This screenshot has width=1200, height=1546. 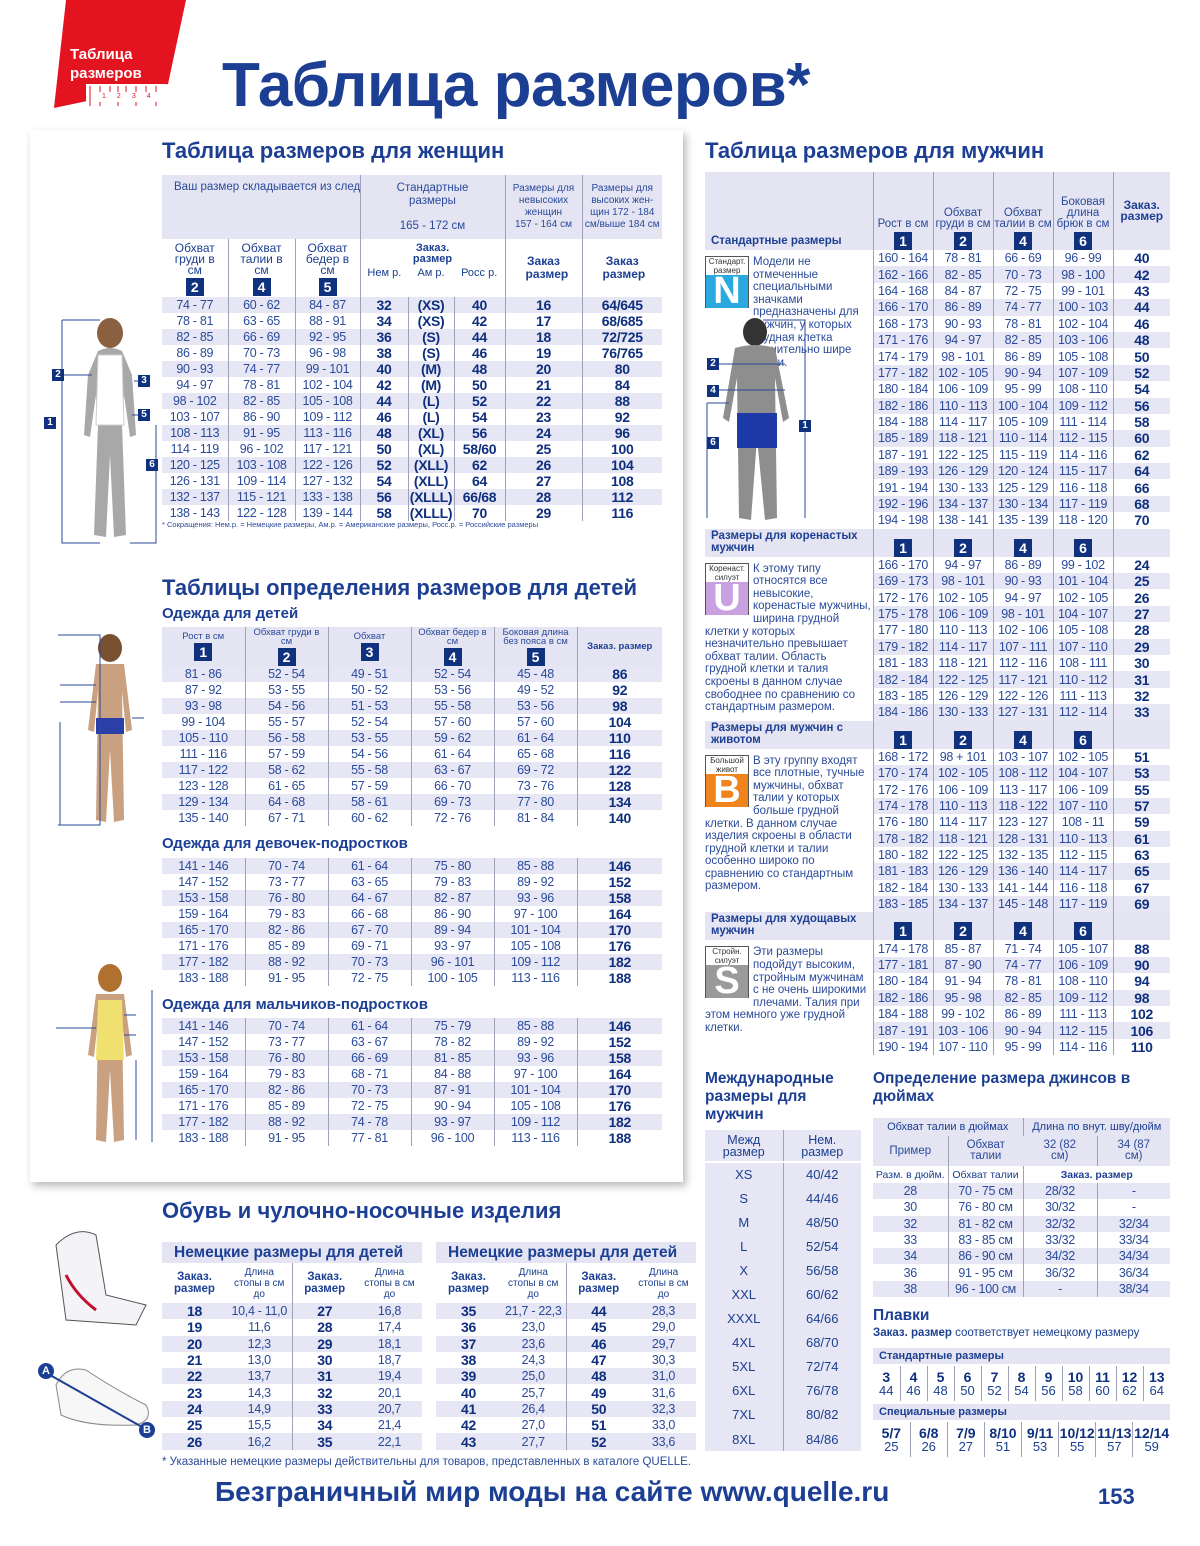 I want to click on desc-cell, so click(x=789, y=1047).